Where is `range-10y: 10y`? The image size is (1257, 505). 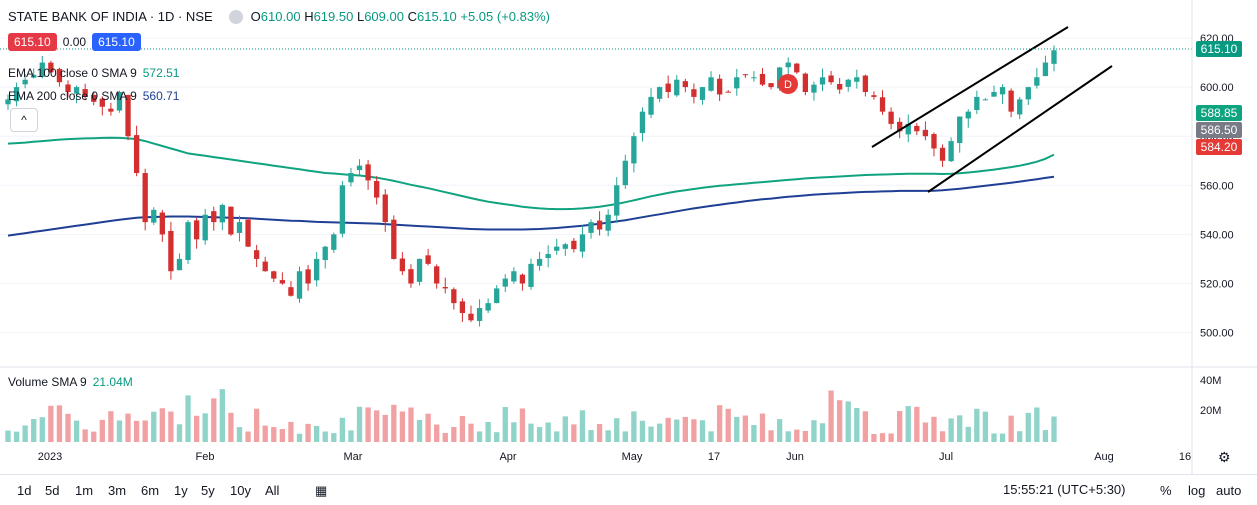 range-10y: 10y is located at coordinates (240, 490).